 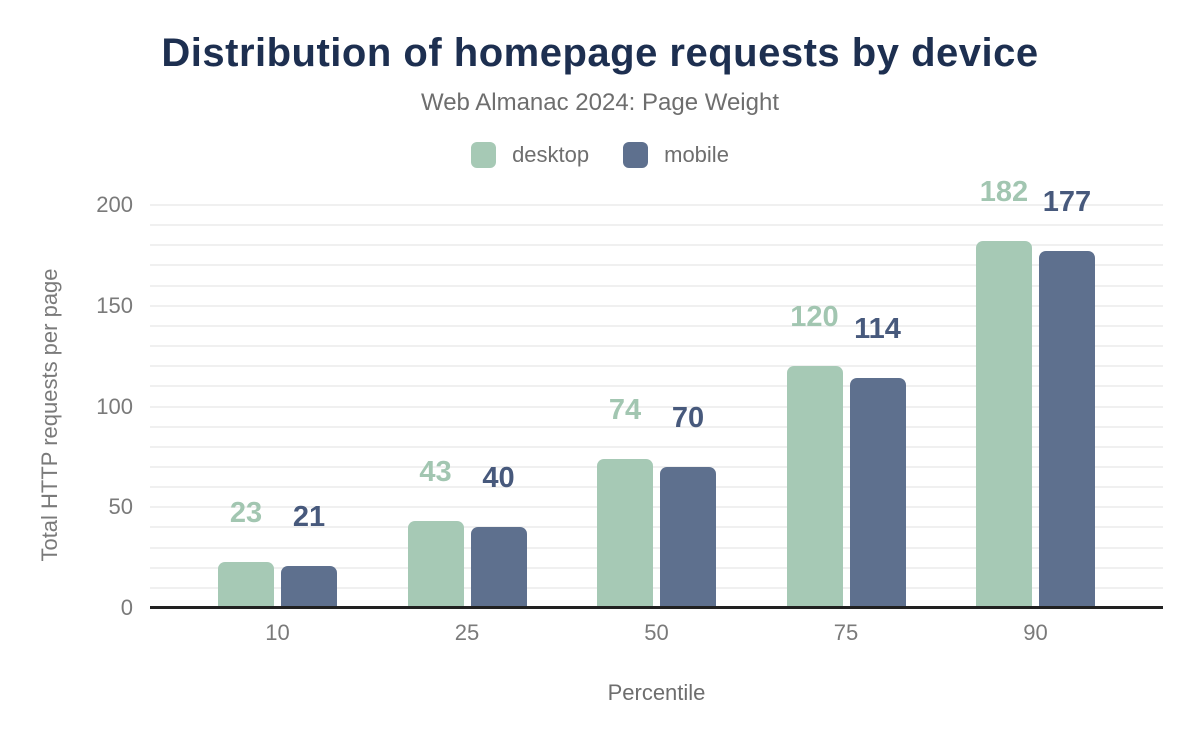 I want to click on legend-swatch-desktop, so click(x=484, y=155).